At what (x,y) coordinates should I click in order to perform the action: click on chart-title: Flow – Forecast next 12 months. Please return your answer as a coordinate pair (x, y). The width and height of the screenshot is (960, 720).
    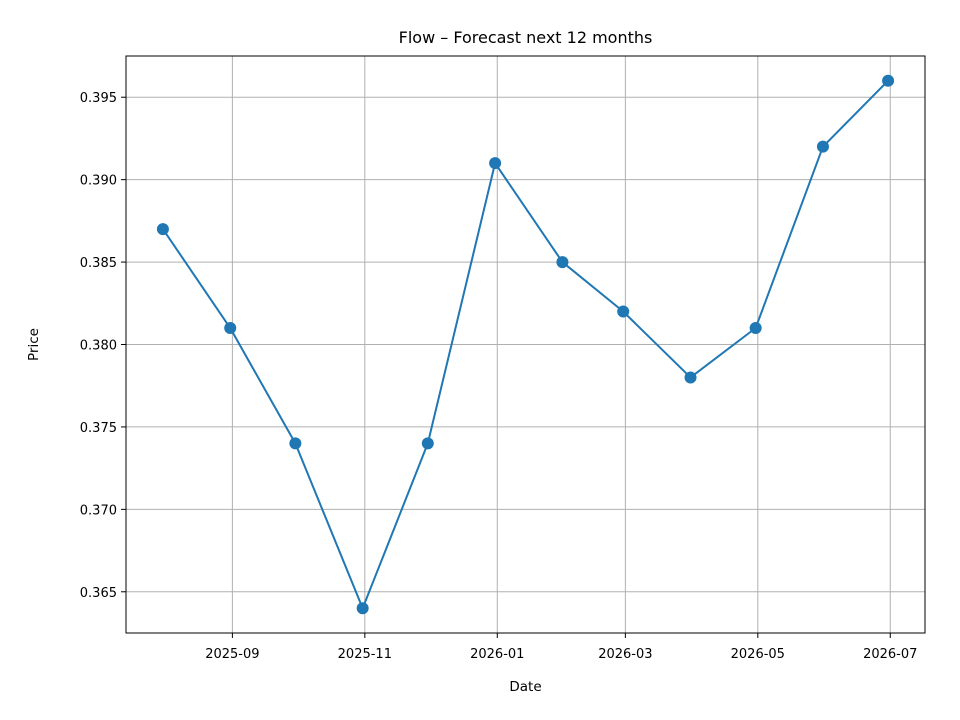
    Looking at the image, I should click on (526, 37).